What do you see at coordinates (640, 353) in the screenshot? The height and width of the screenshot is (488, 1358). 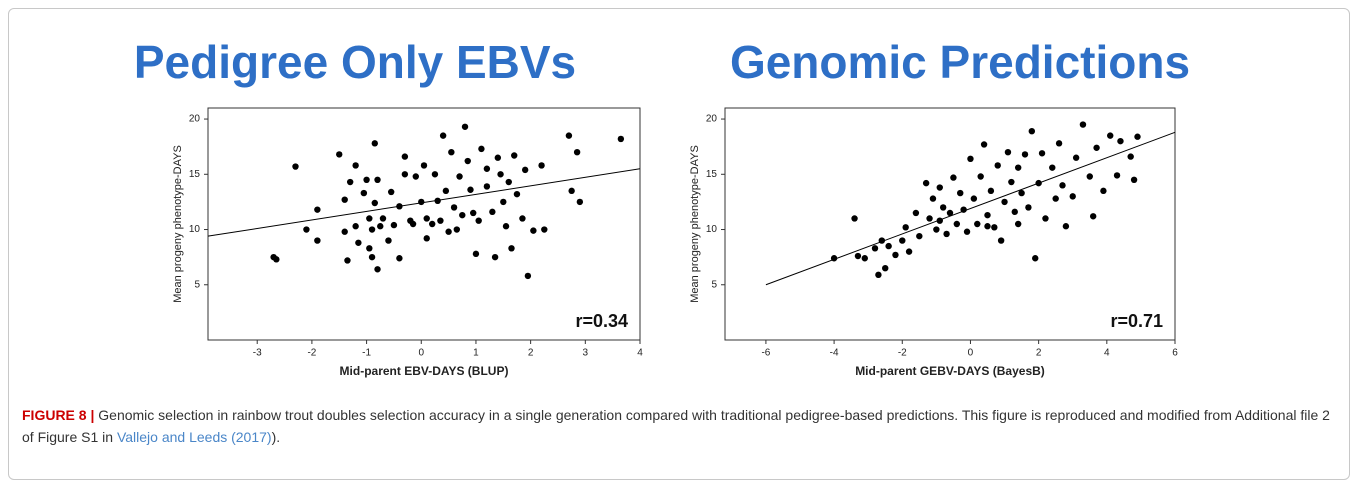 I see `x-tick-label: 4` at bounding box center [640, 353].